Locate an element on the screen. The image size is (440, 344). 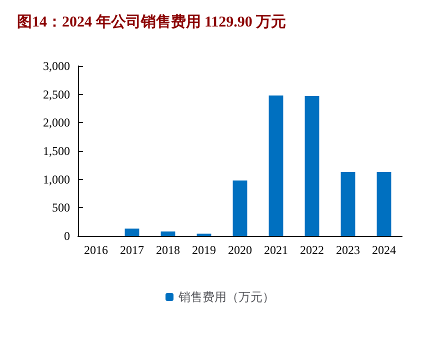
chart-title: 图14：2024 年公司销售费用 1129.90 万元 is located at coordinates (151, 22).